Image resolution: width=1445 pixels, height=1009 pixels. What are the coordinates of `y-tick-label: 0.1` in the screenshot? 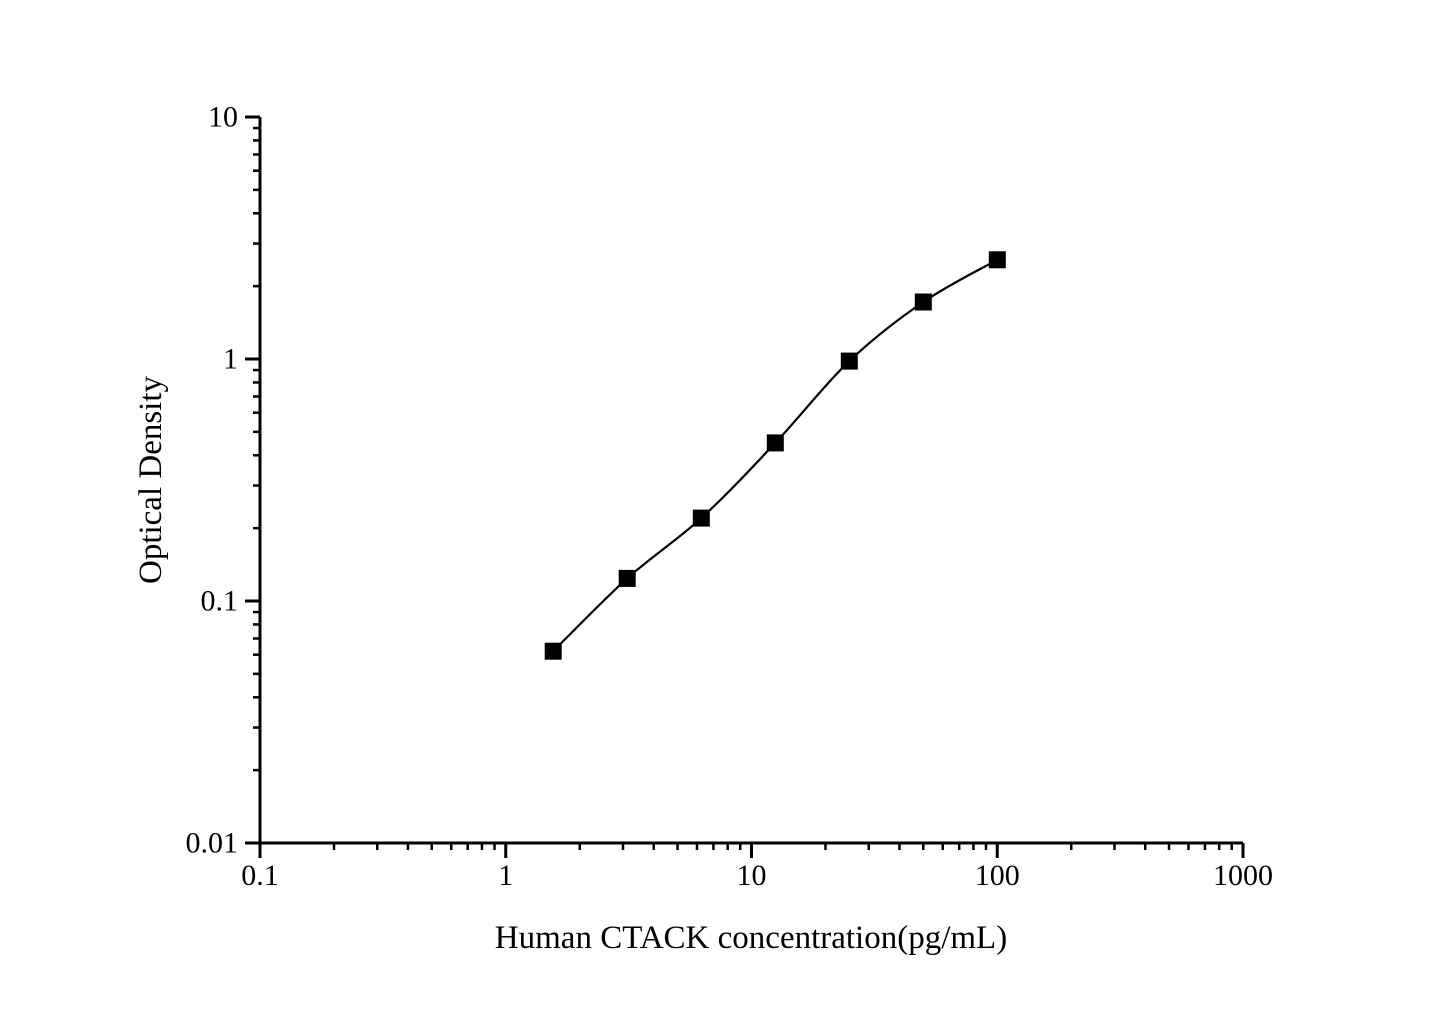 It's located at (220, 601).